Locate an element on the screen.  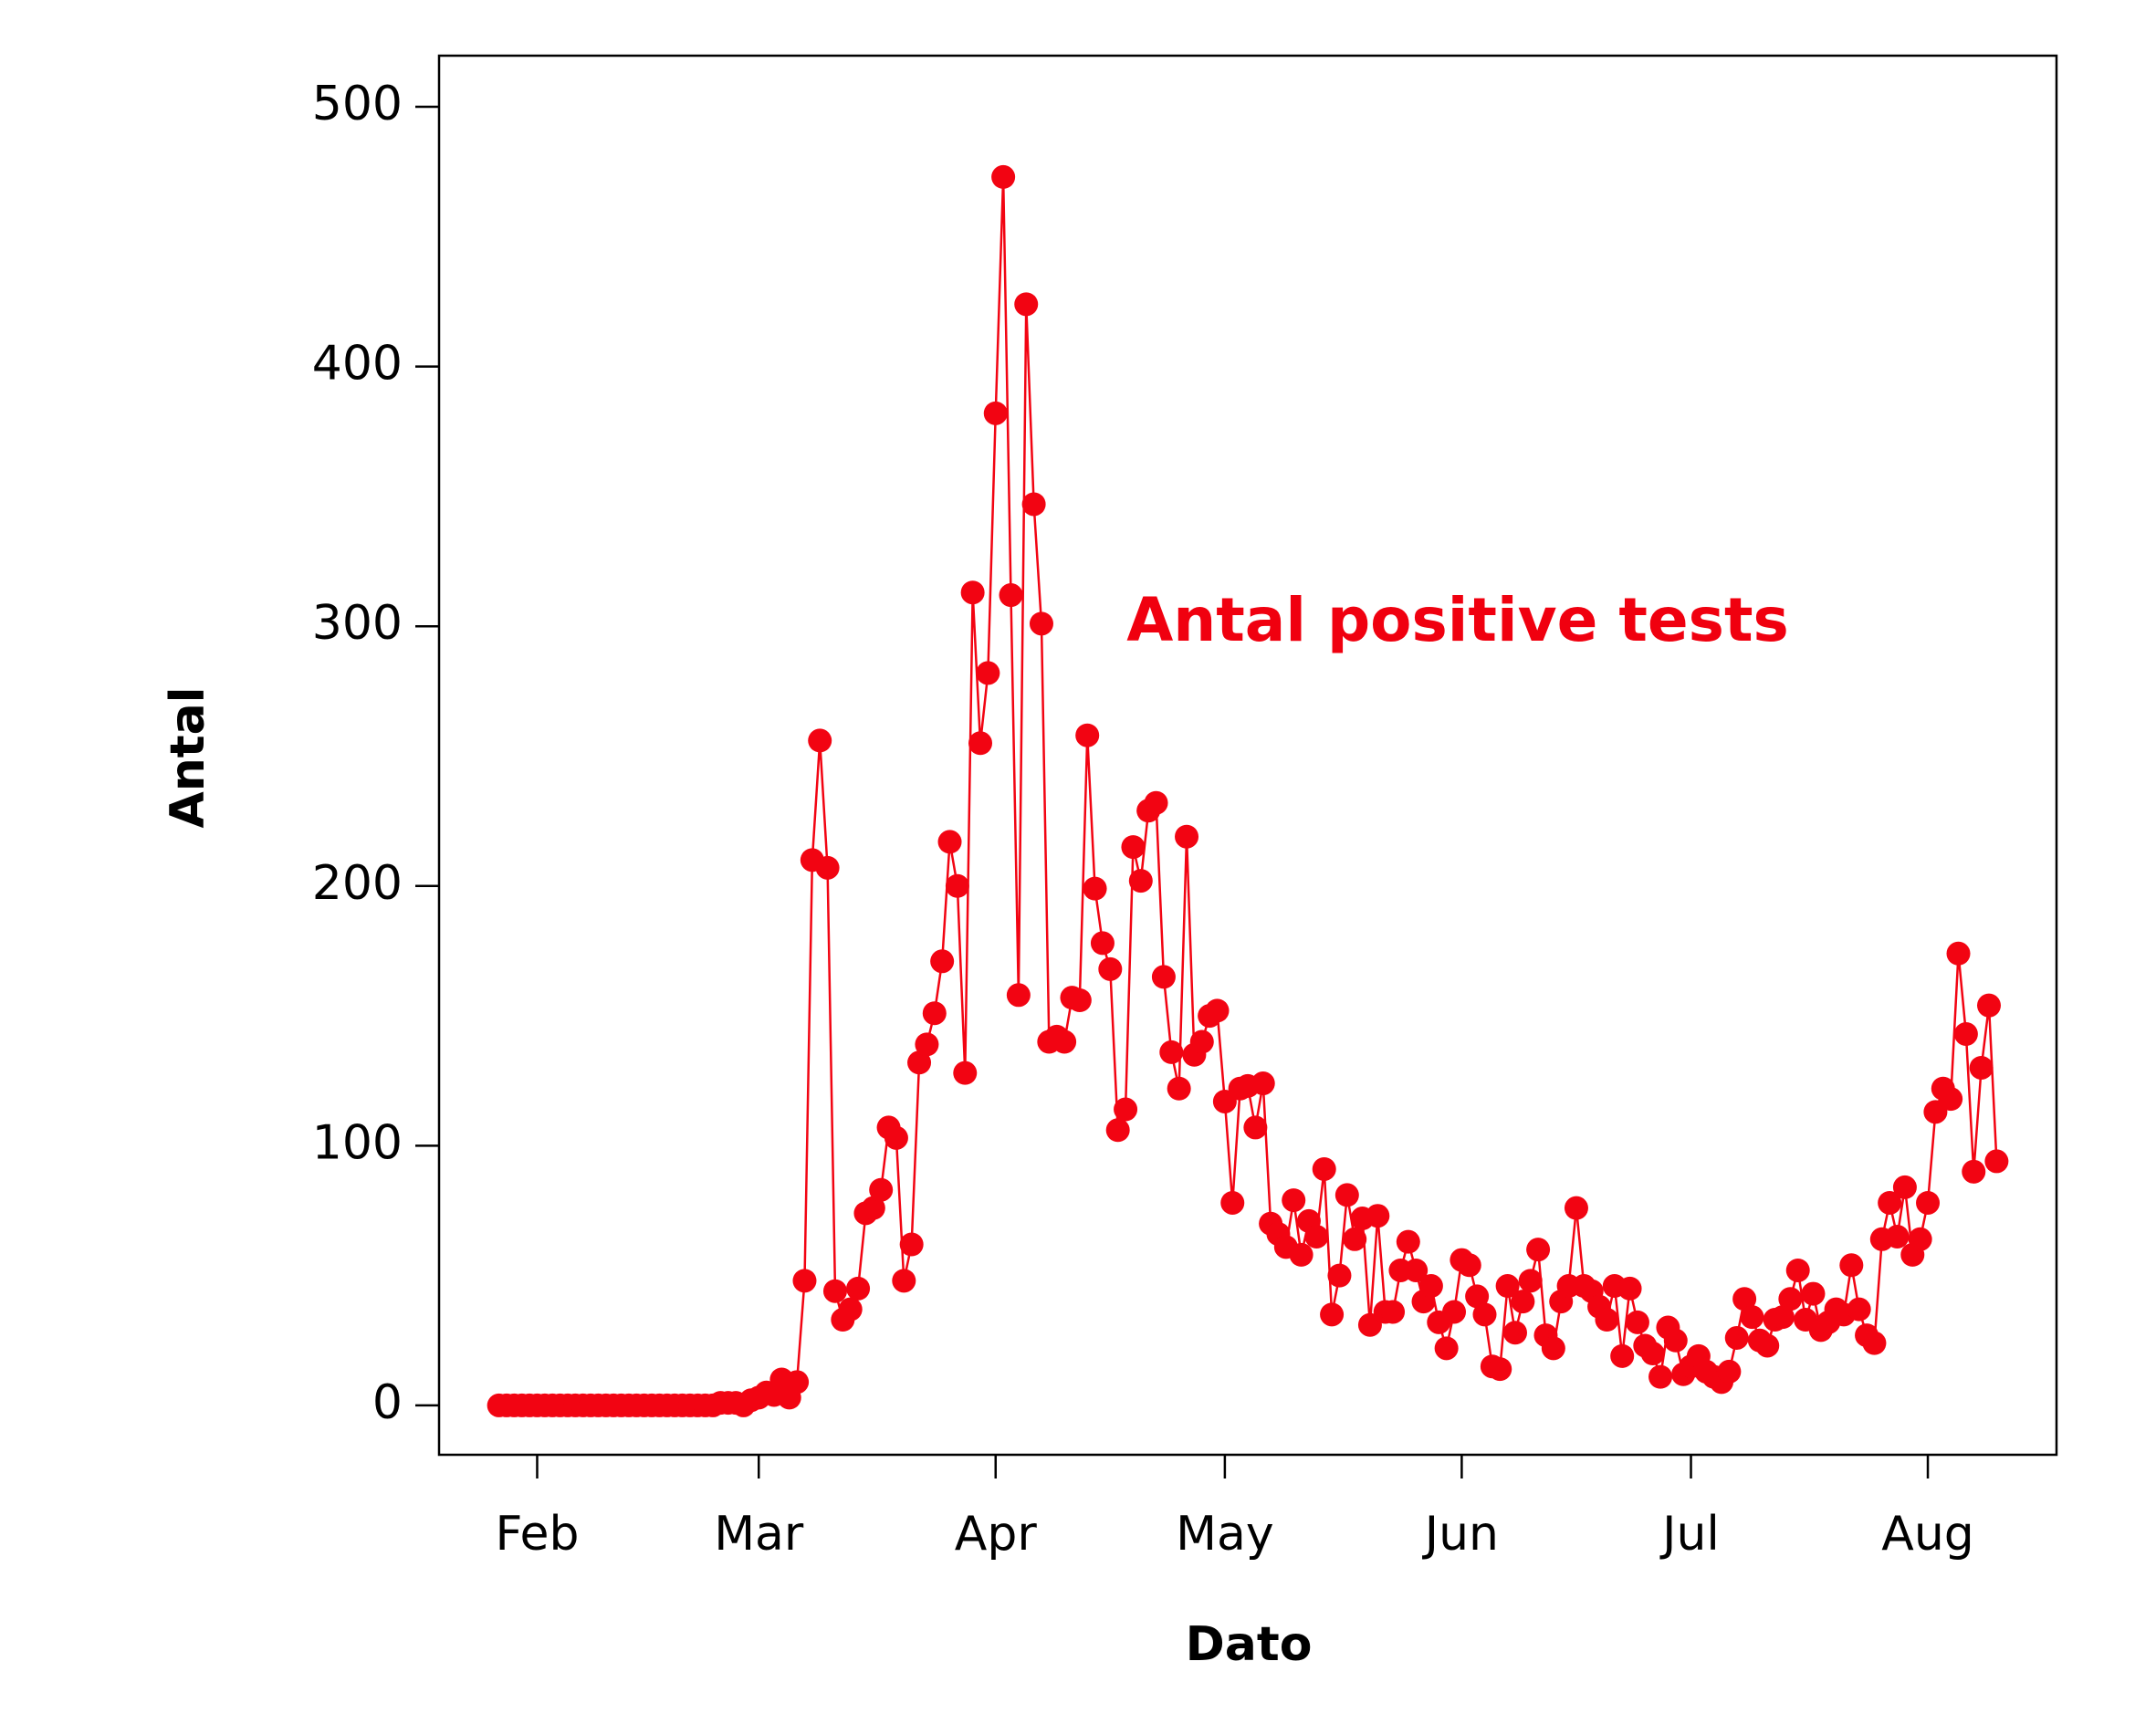
y-tick-label: 400 is located at coordinates (357, 364).